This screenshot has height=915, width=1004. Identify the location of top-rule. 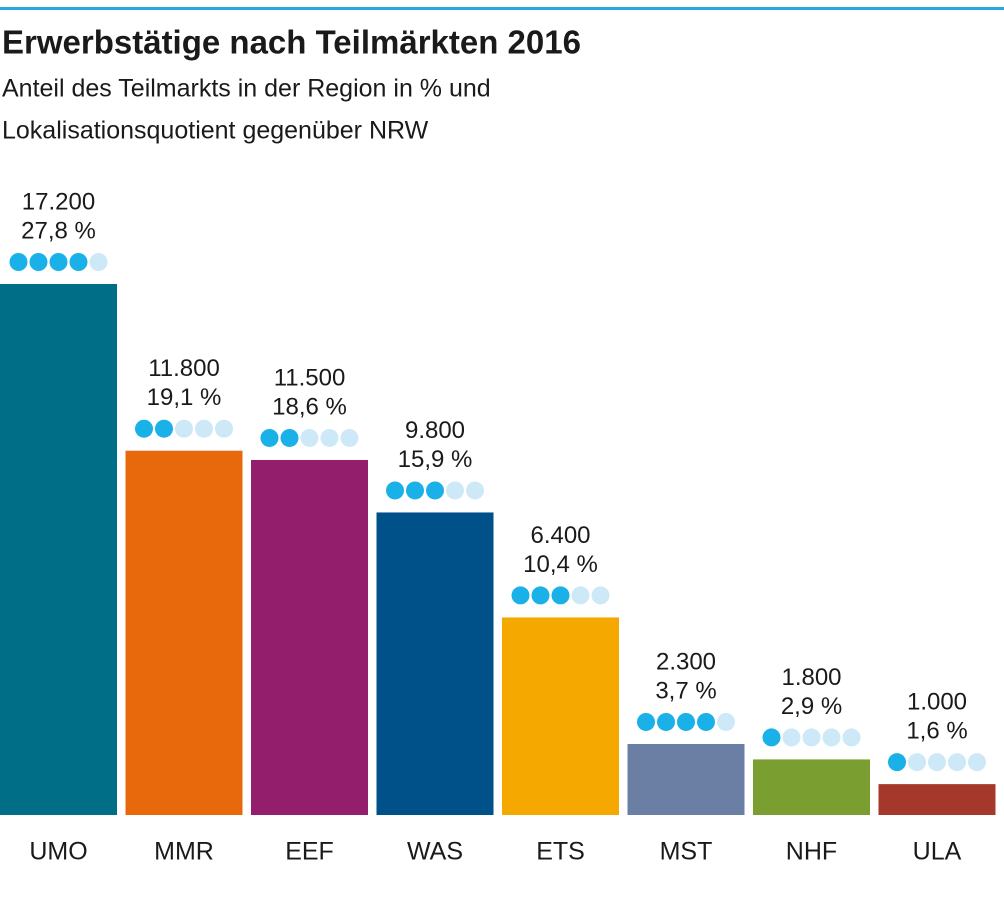
(502, 8).